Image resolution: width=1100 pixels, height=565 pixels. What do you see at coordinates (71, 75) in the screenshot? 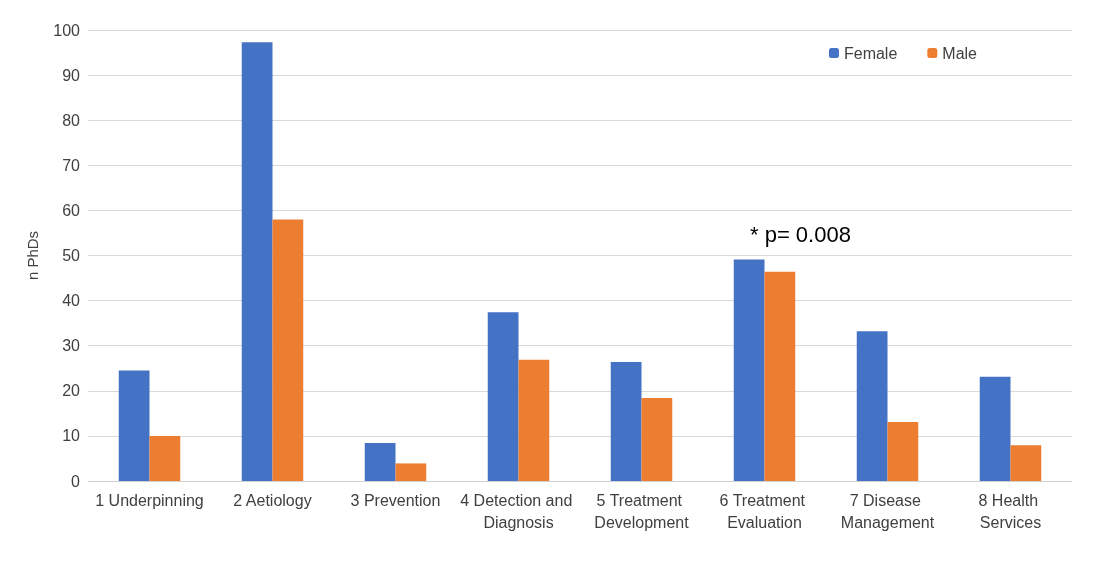
I see `y-tick-label: 90` at bounding box center [71, 75].